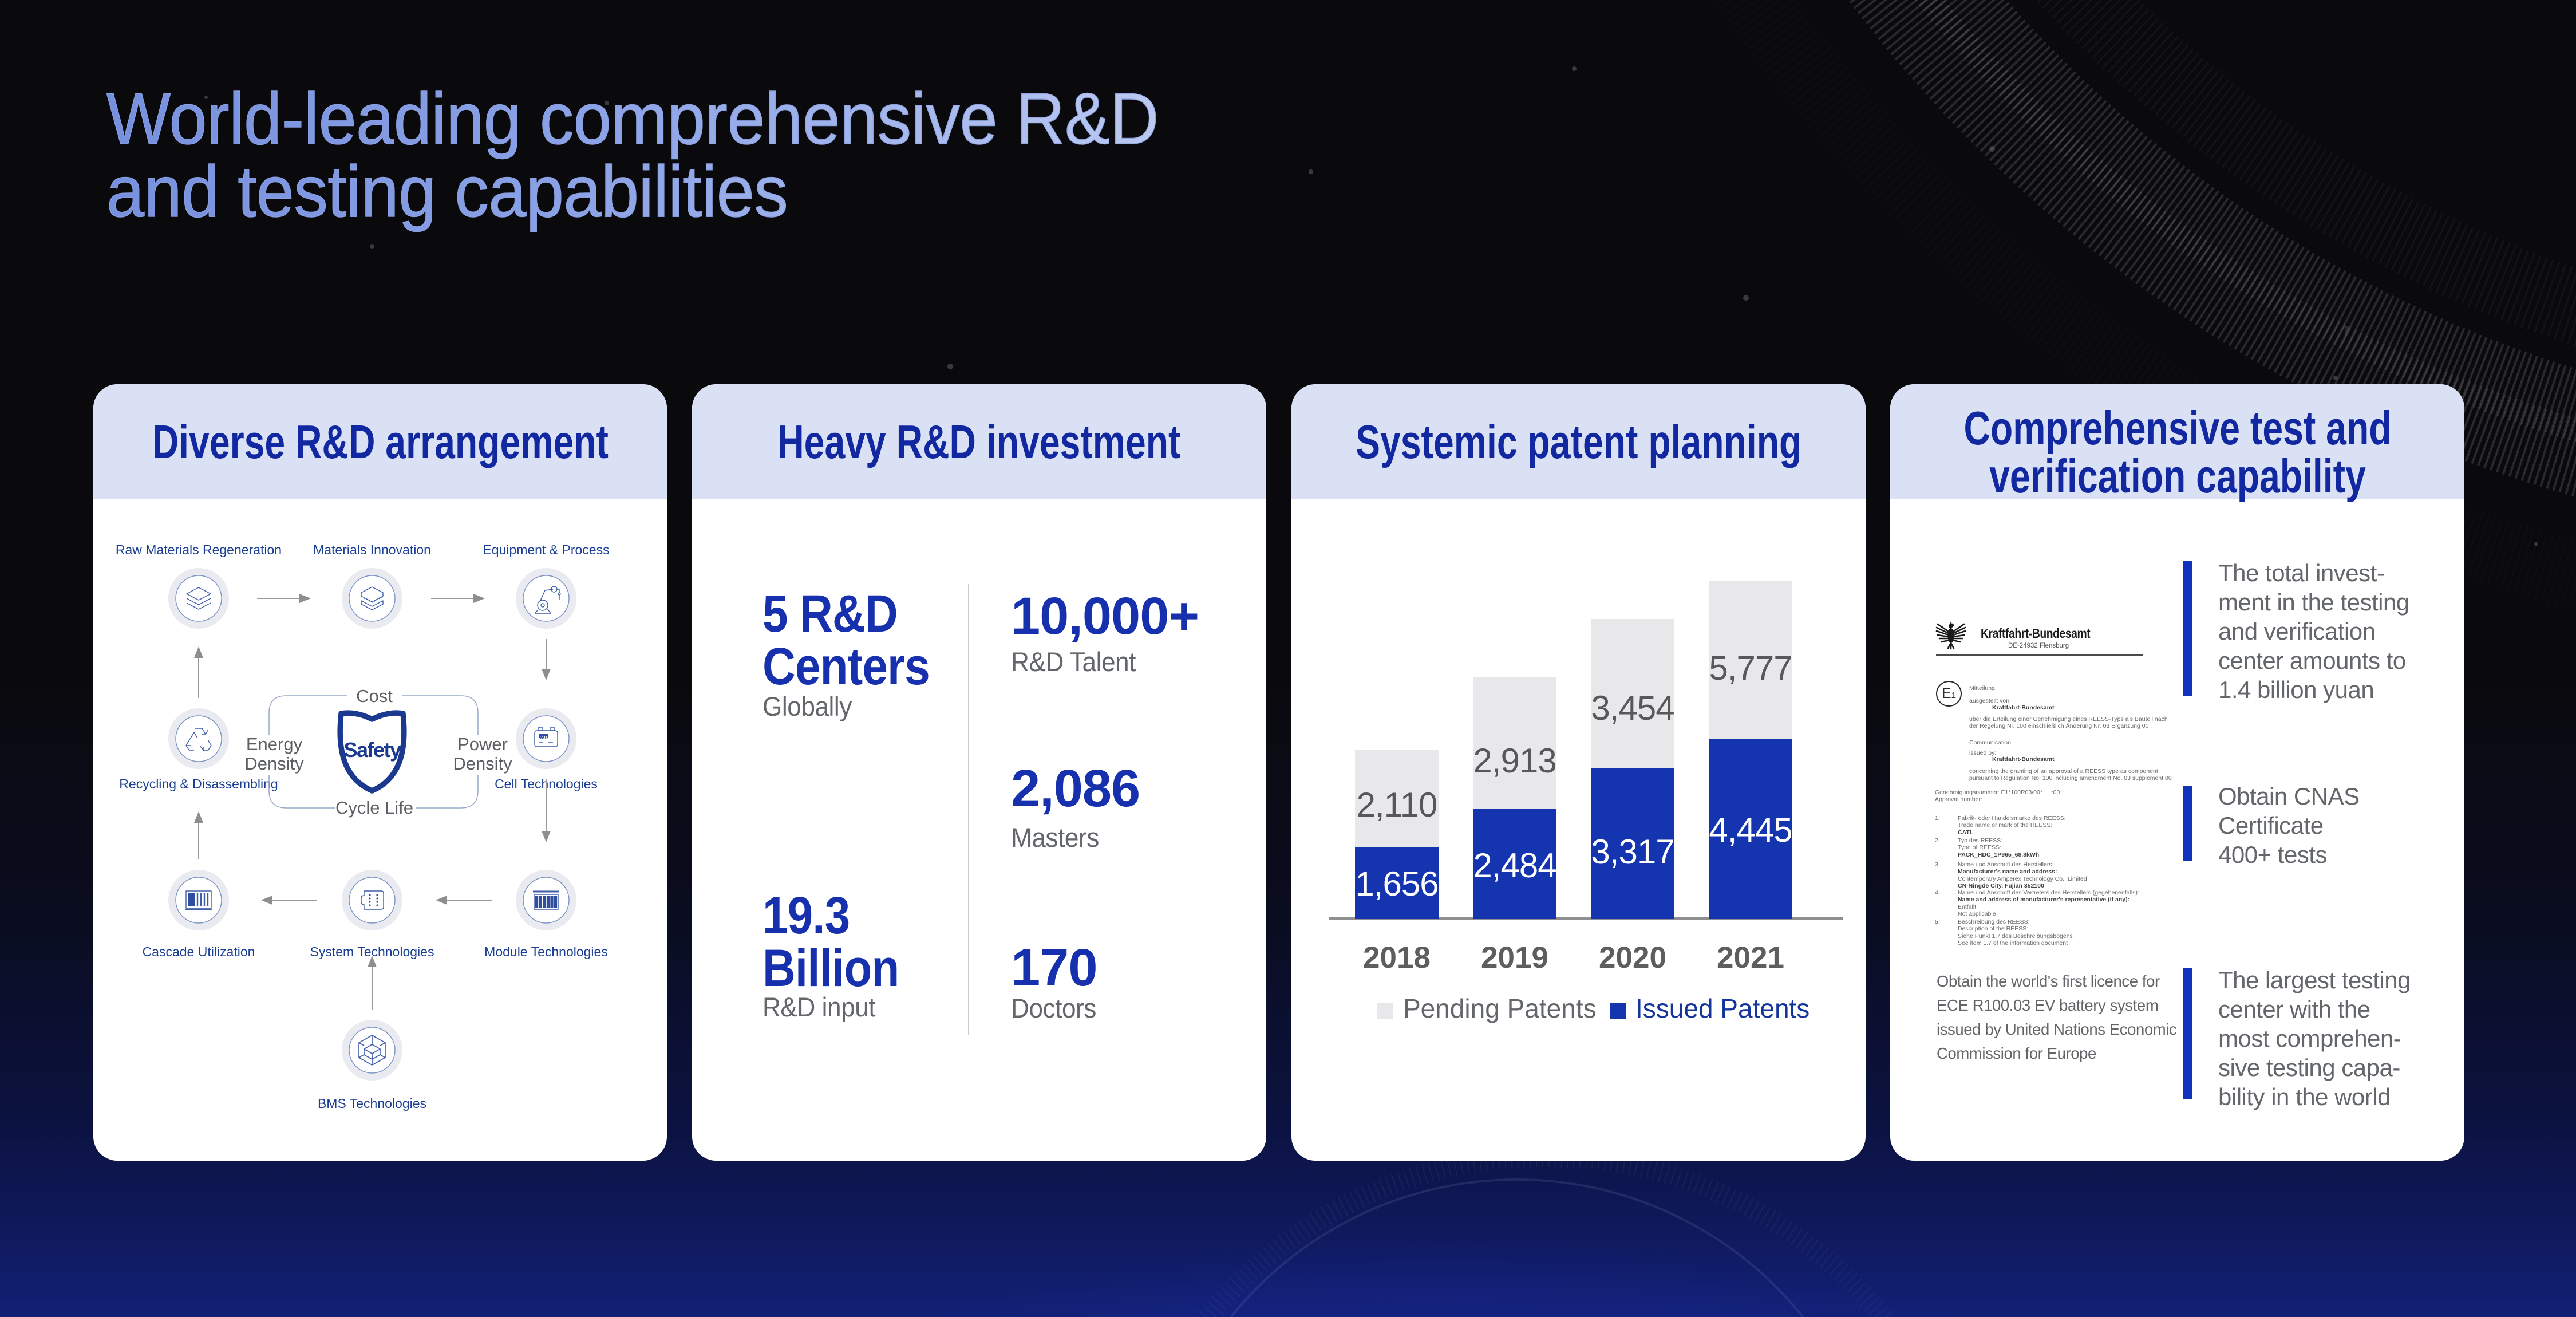 This screenshot has width=2576, height=1317. I want to click on svg-text: Raw Materials Regeneration, so click(199, 549).